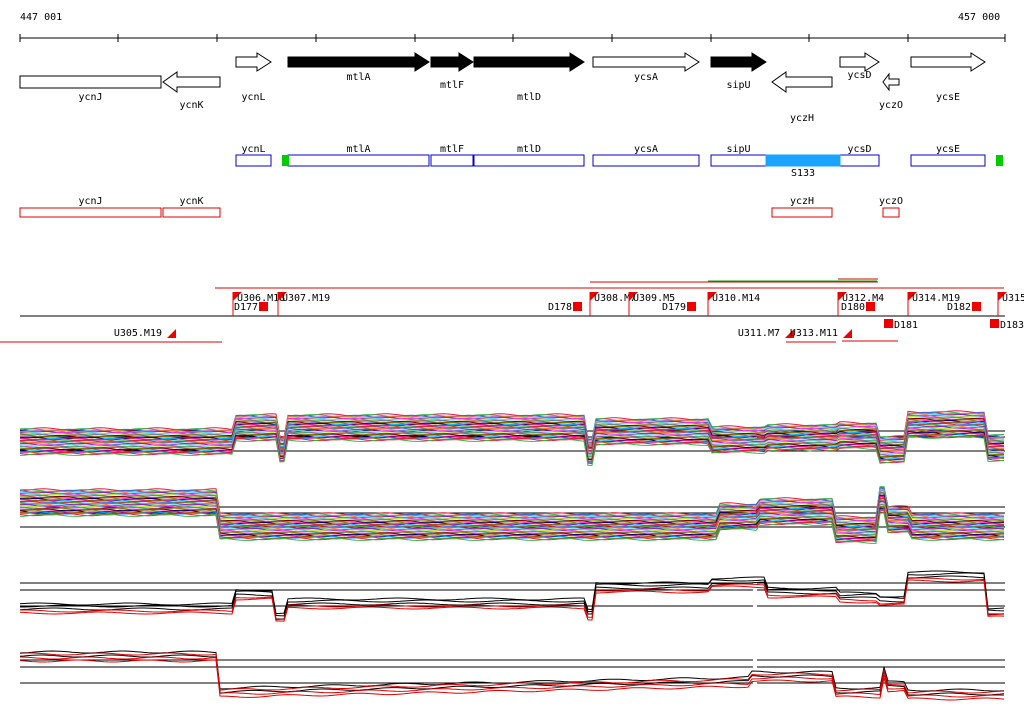 This screenshot has height=718, width=1024. Describe the element at coordinates (646, 62) in the screenshot. I see `gene-ycsA-arrow` at that location.